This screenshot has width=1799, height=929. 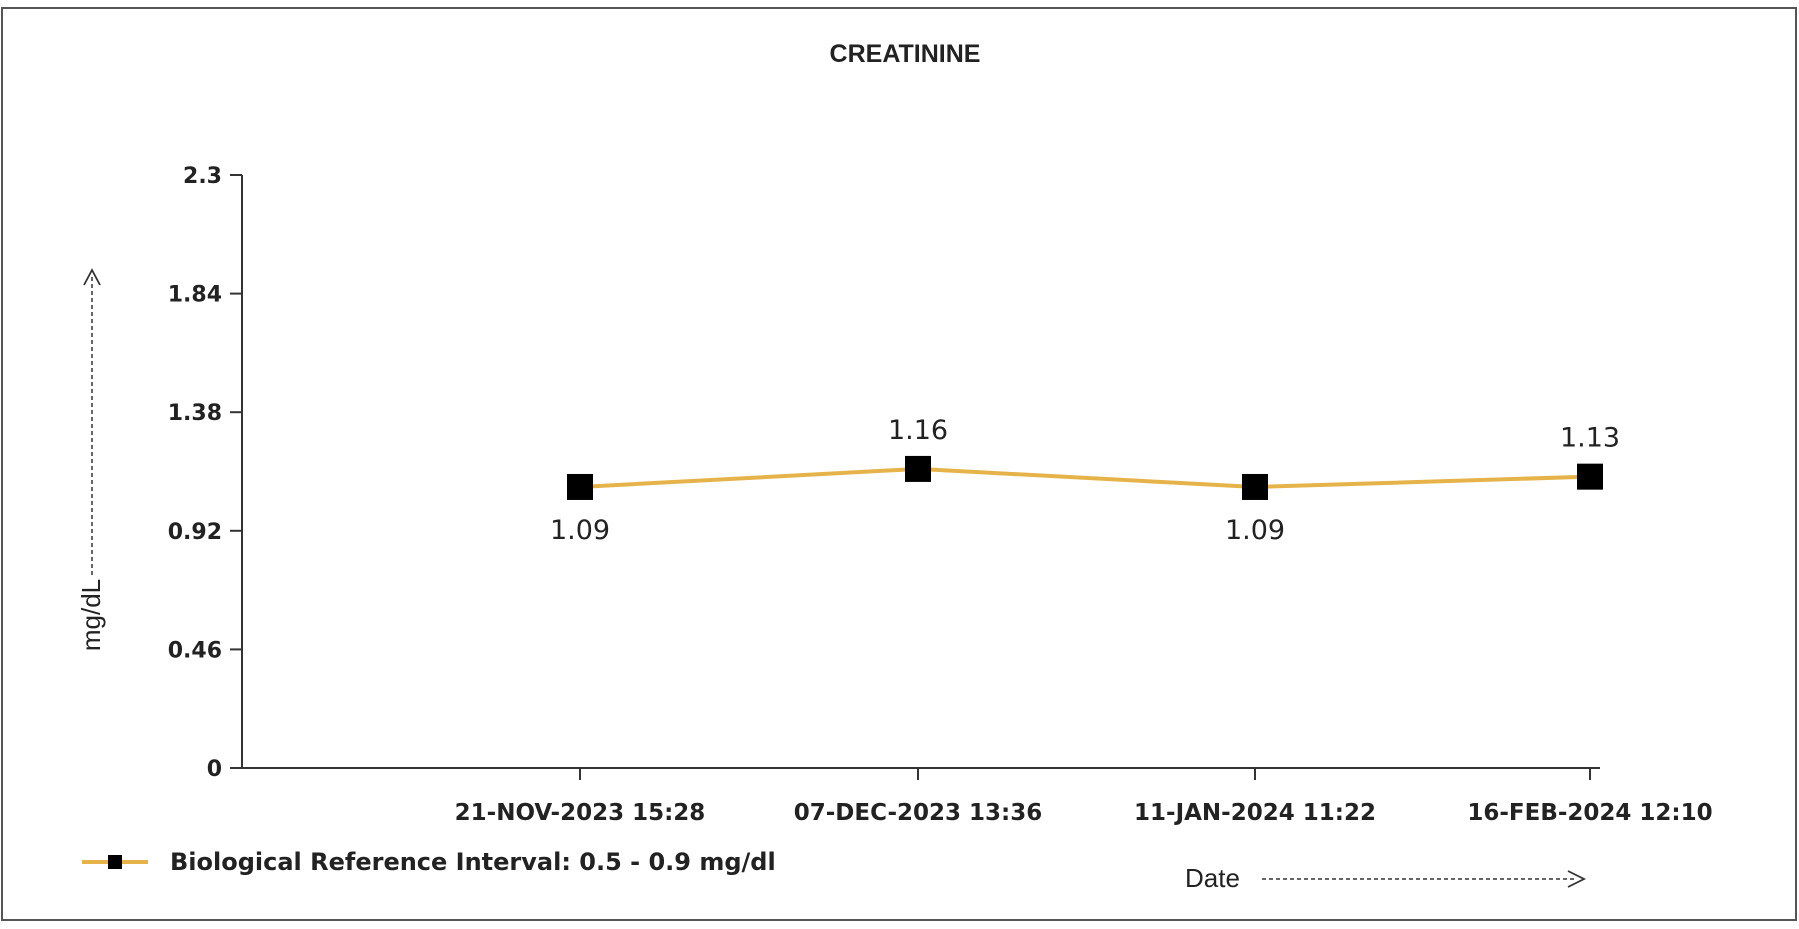 I want to click on y-axis-arrow-head, so click(x=92, y=277).